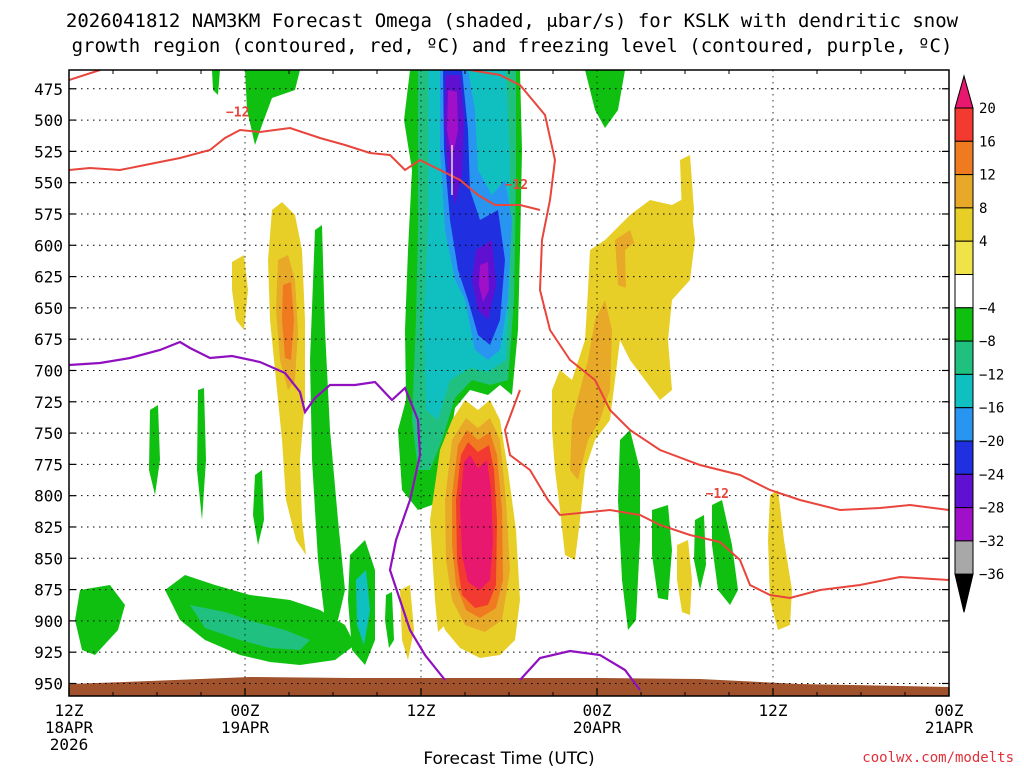  I want to click on omega-region-gold-right, so click(591, 390).